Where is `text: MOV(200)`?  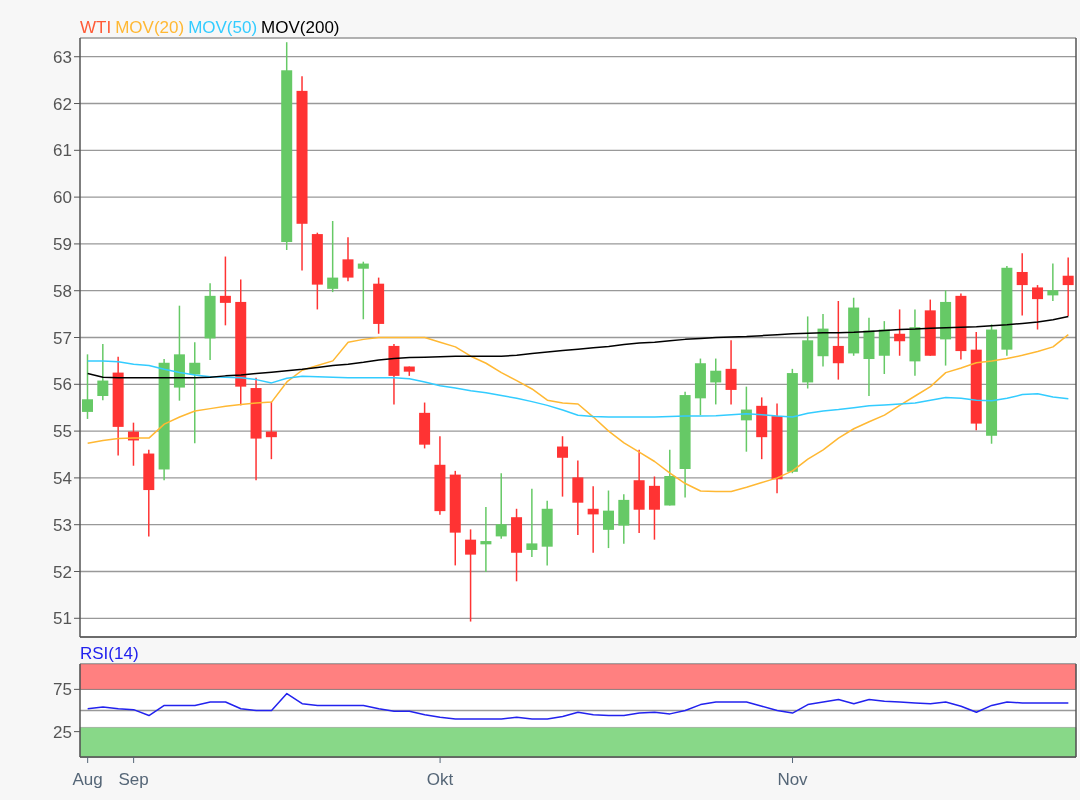
text: MOV(200) is located at coordinates (300, 28).